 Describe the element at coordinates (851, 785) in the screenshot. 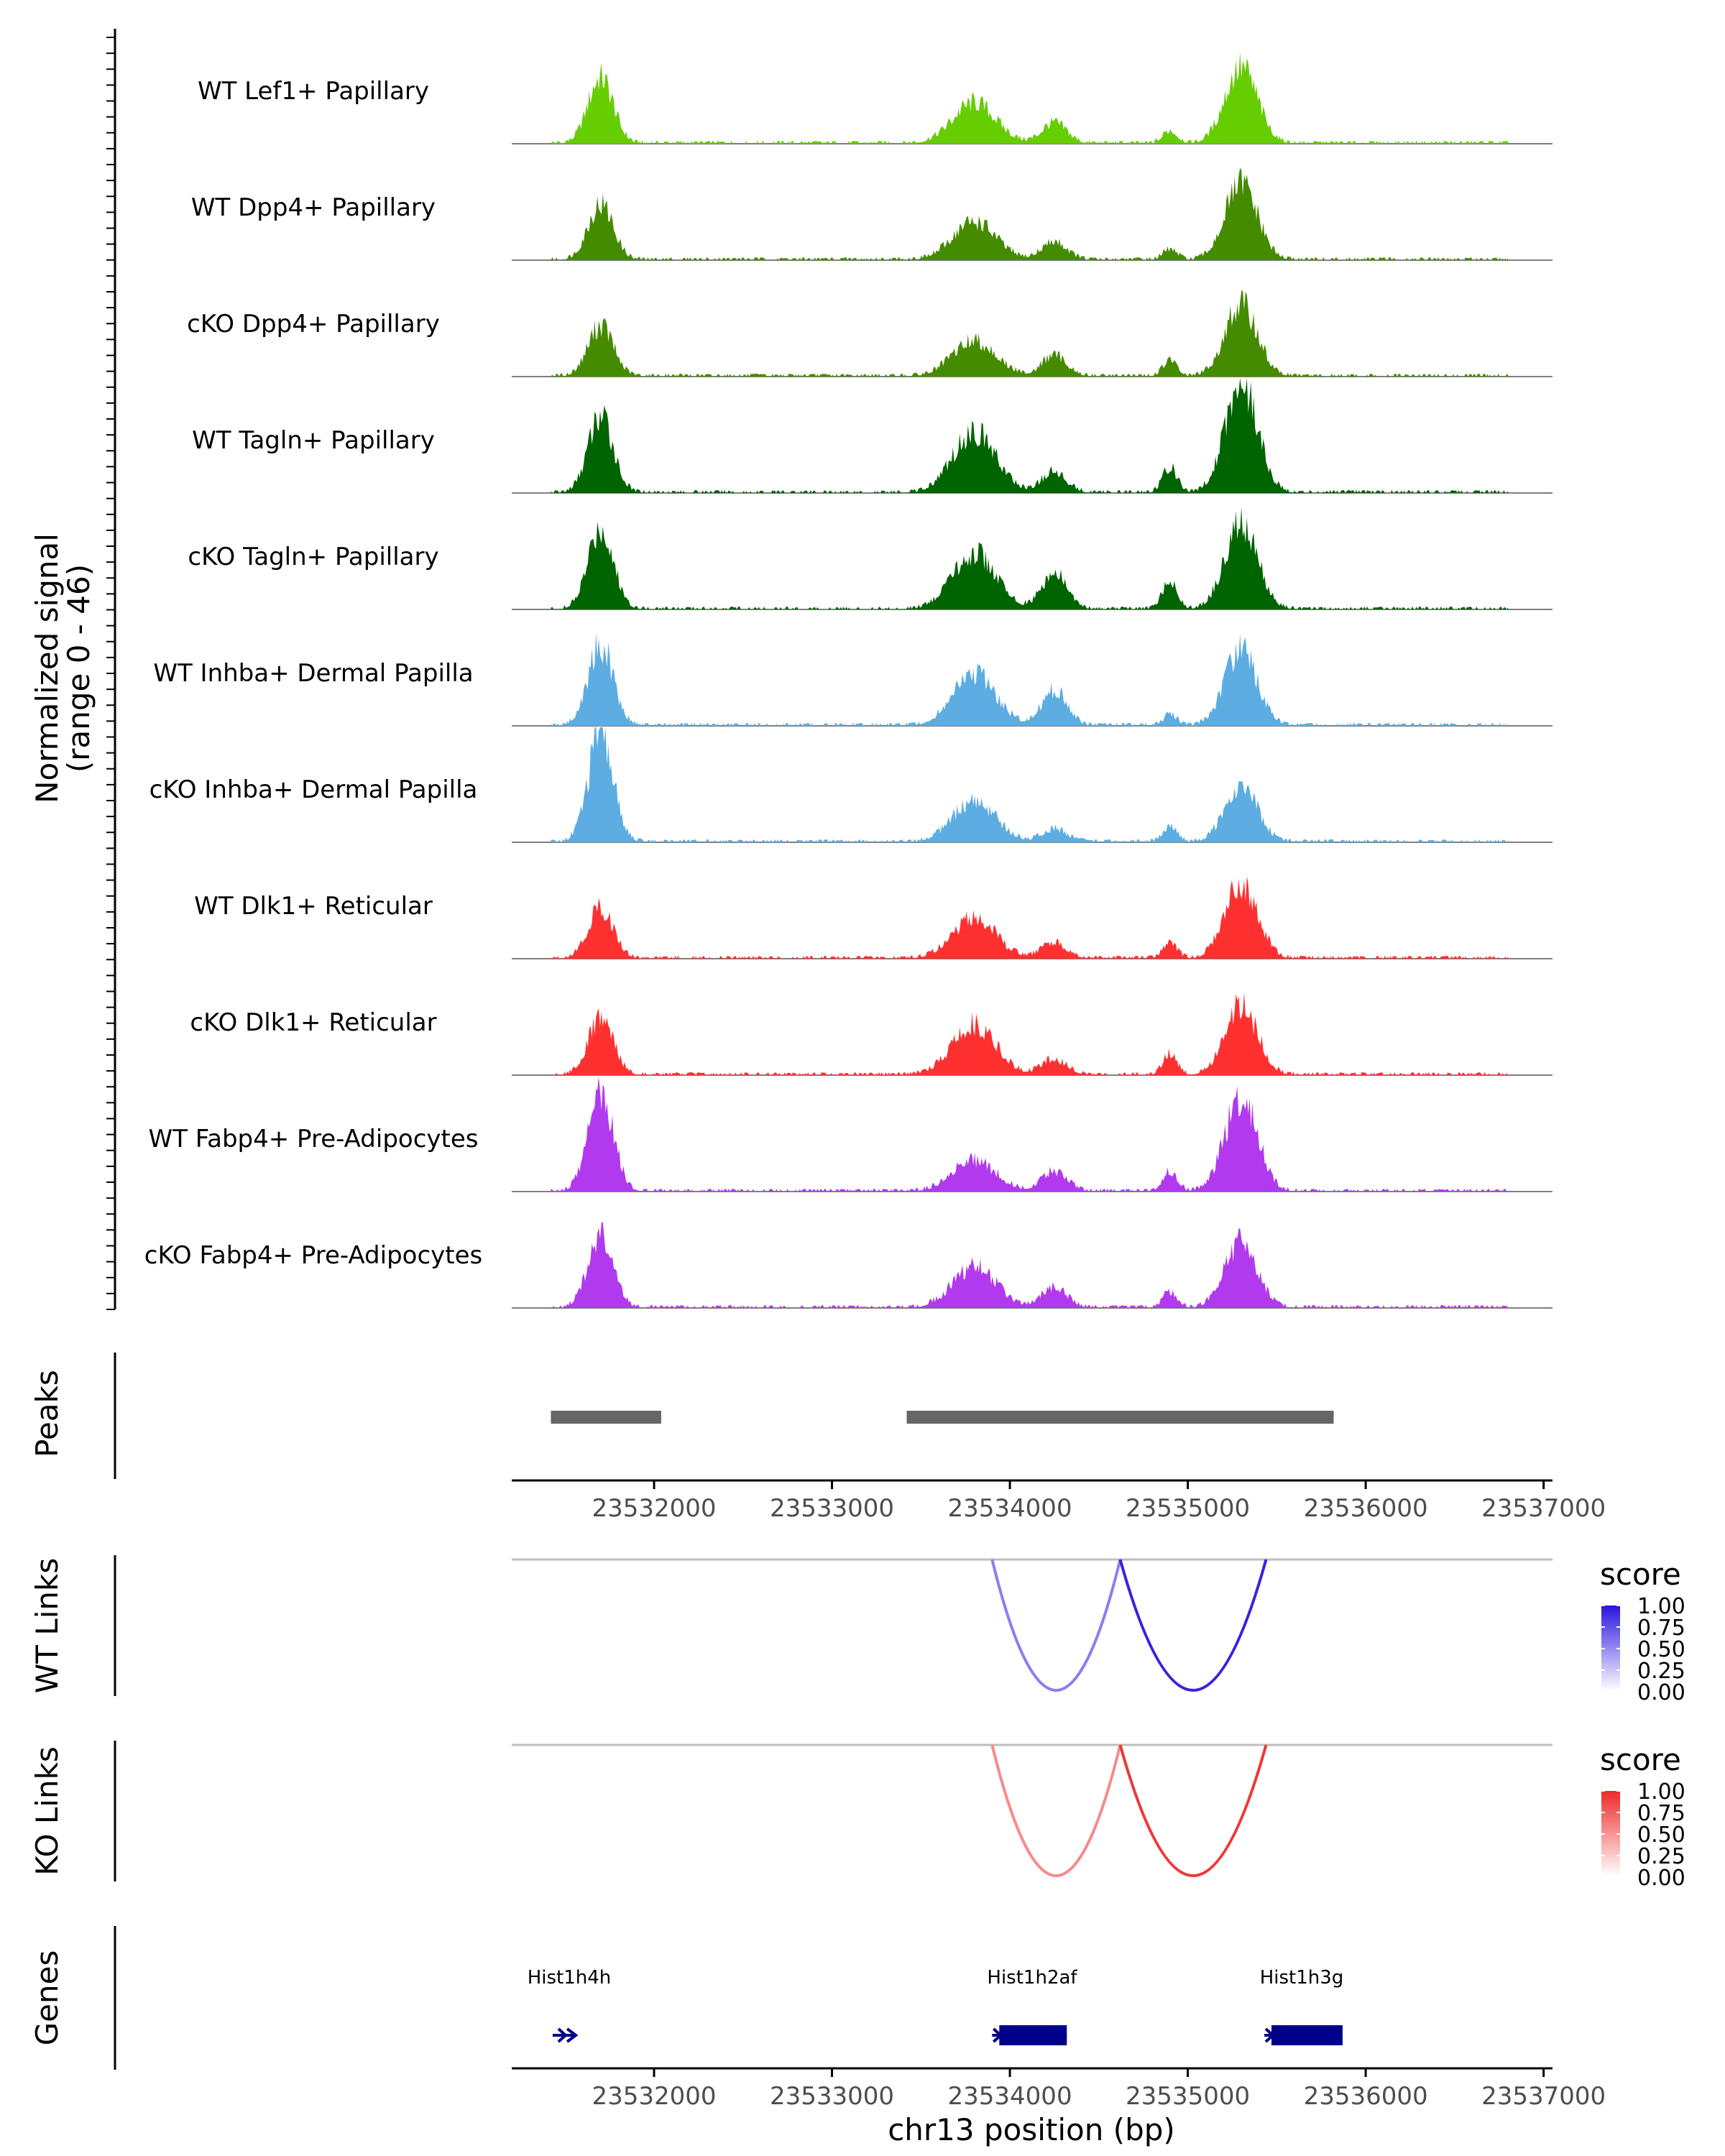

I see `coverage-track-cko-inhba-dermal-papilla: cKO Inhba+ Dermal Papilla` at that location.